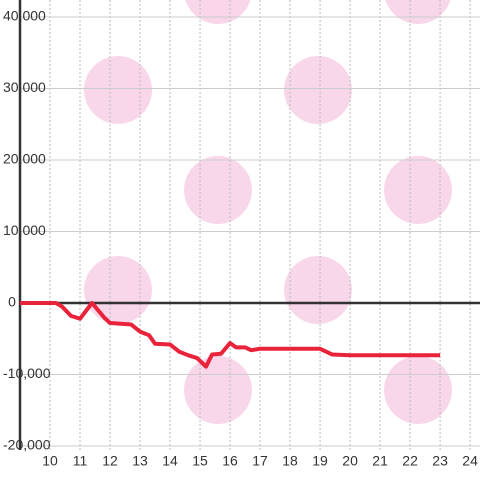 The image size is (480, 480). I want to click on y-tick-label: -20,000, so click(27, 445).